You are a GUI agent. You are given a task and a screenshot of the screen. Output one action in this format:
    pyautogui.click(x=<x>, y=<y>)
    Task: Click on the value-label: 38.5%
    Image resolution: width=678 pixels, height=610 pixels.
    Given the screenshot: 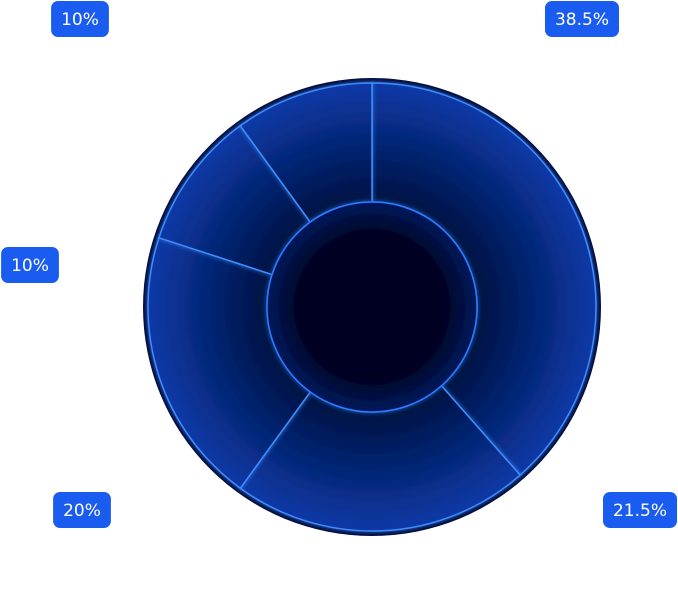 What is the action you would take?
    pyautogui.click(x=582, y=20)
    